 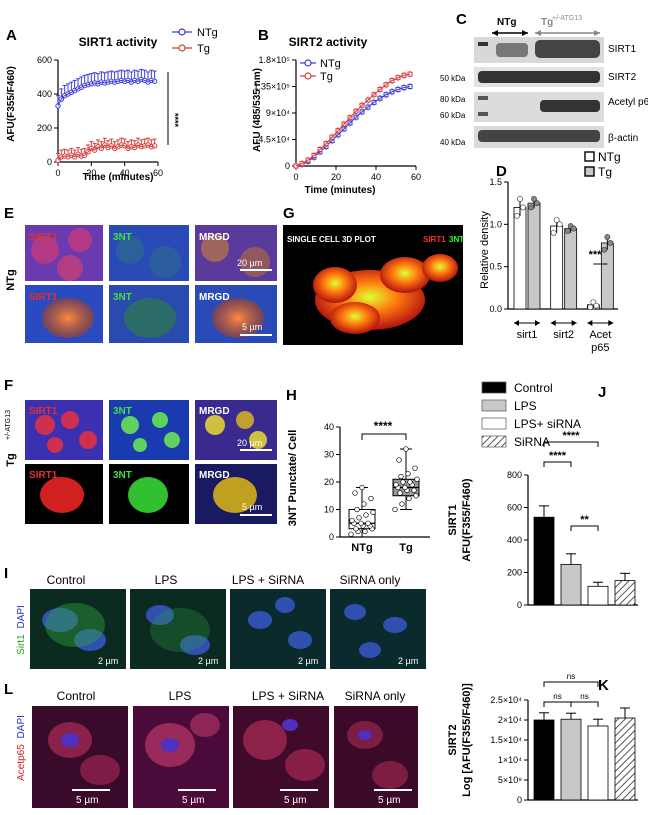 I want to click on chart-k-sig-label: ns, so click(x=584, y=696).